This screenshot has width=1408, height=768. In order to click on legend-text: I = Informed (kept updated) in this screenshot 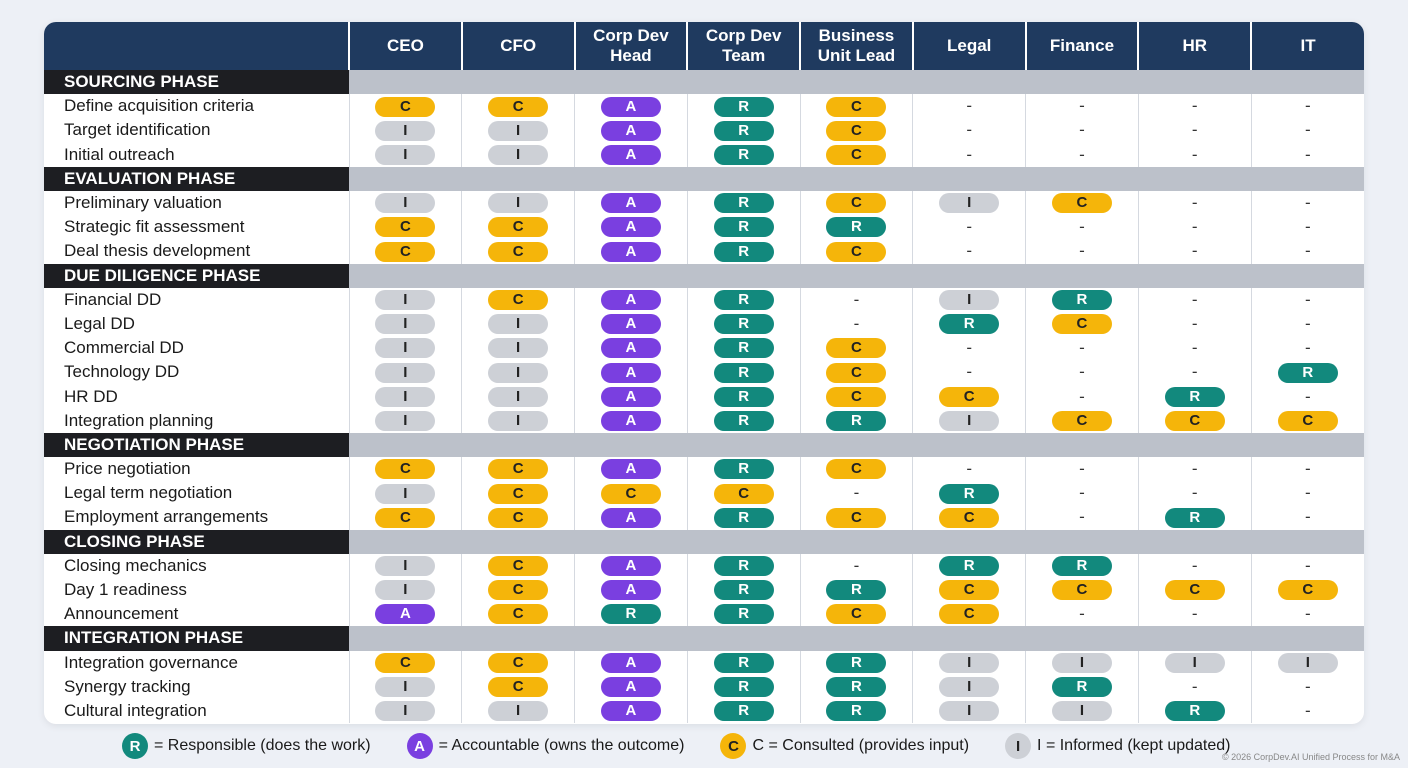, I will do `click(1134, 745)`.